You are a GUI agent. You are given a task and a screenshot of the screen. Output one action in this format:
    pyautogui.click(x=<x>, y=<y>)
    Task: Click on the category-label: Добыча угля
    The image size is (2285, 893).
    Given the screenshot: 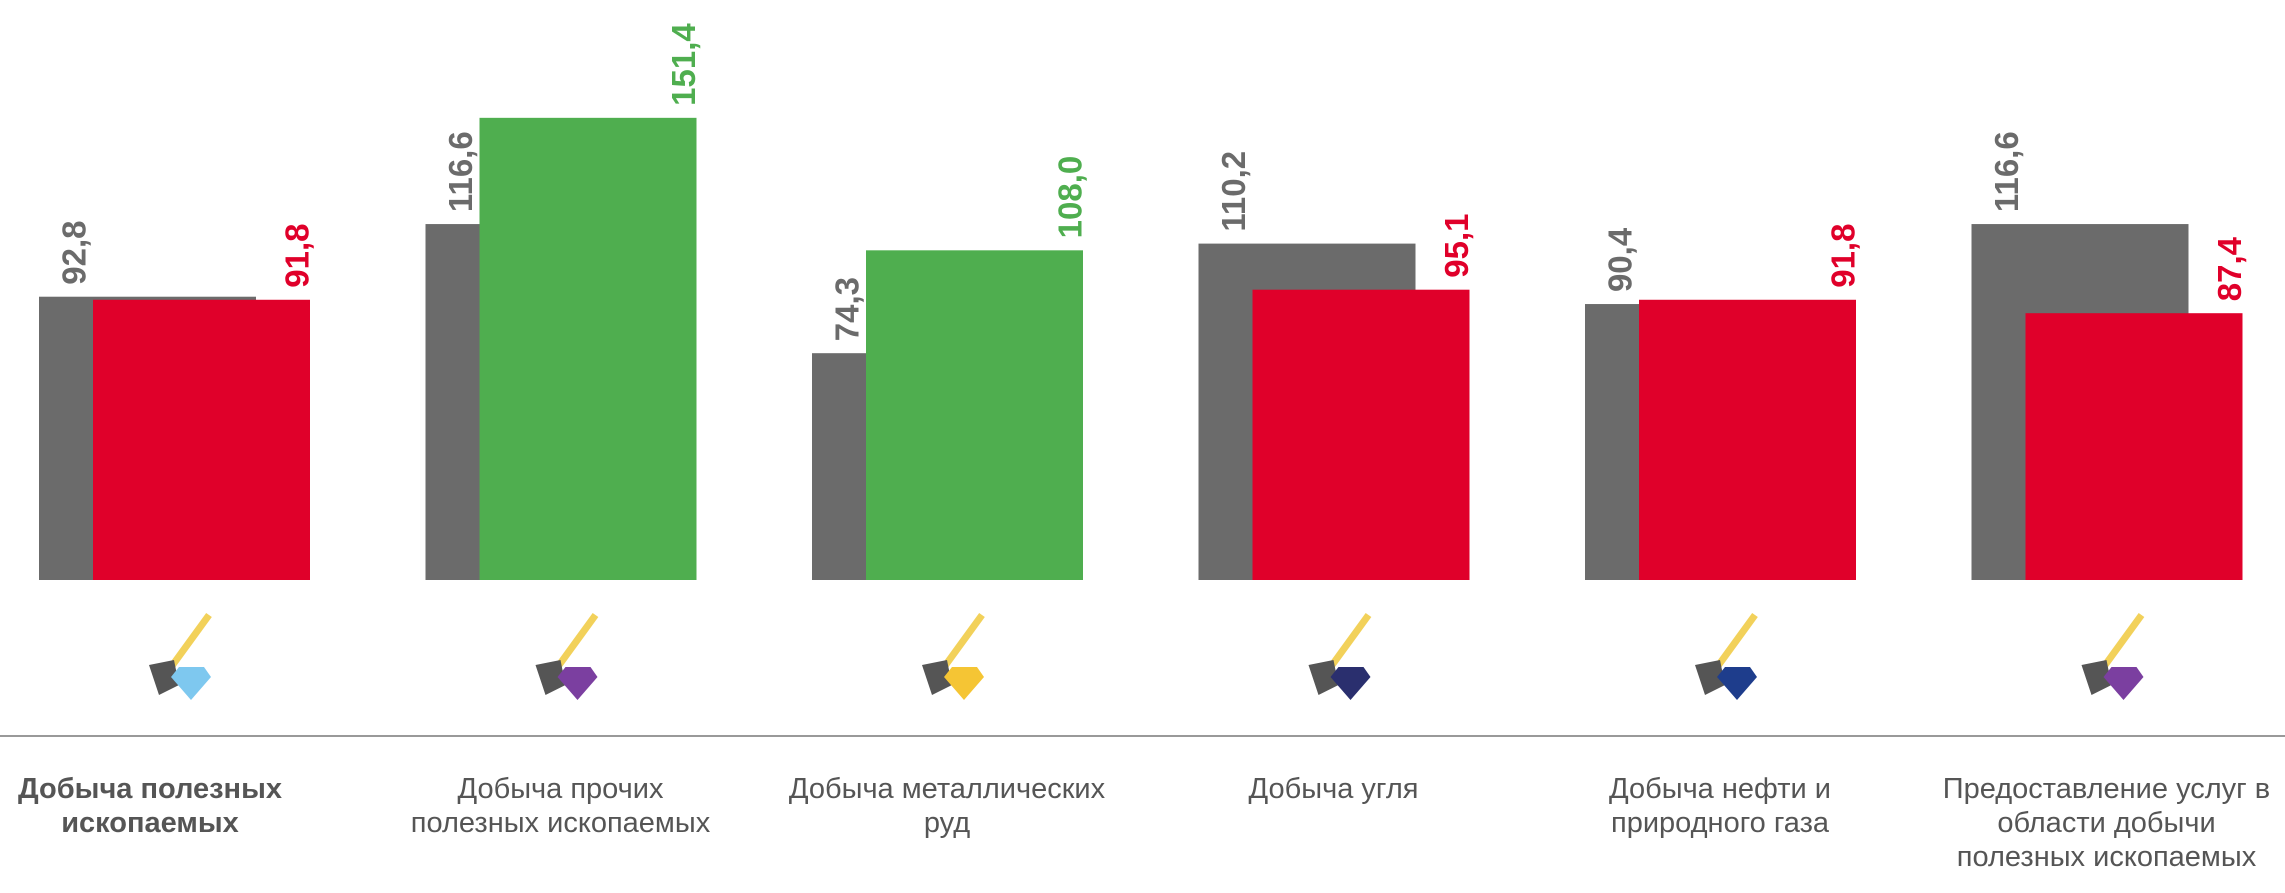 What is the action you would take?
    pyautogui.click(x=1333, y=789)
    